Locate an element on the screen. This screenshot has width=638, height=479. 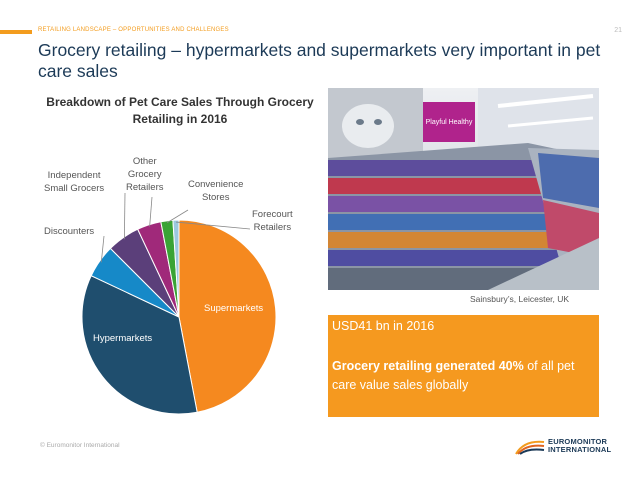
logo-text: EUROMONITOR INTERNATIONAL is located at coordinates (579, 446).